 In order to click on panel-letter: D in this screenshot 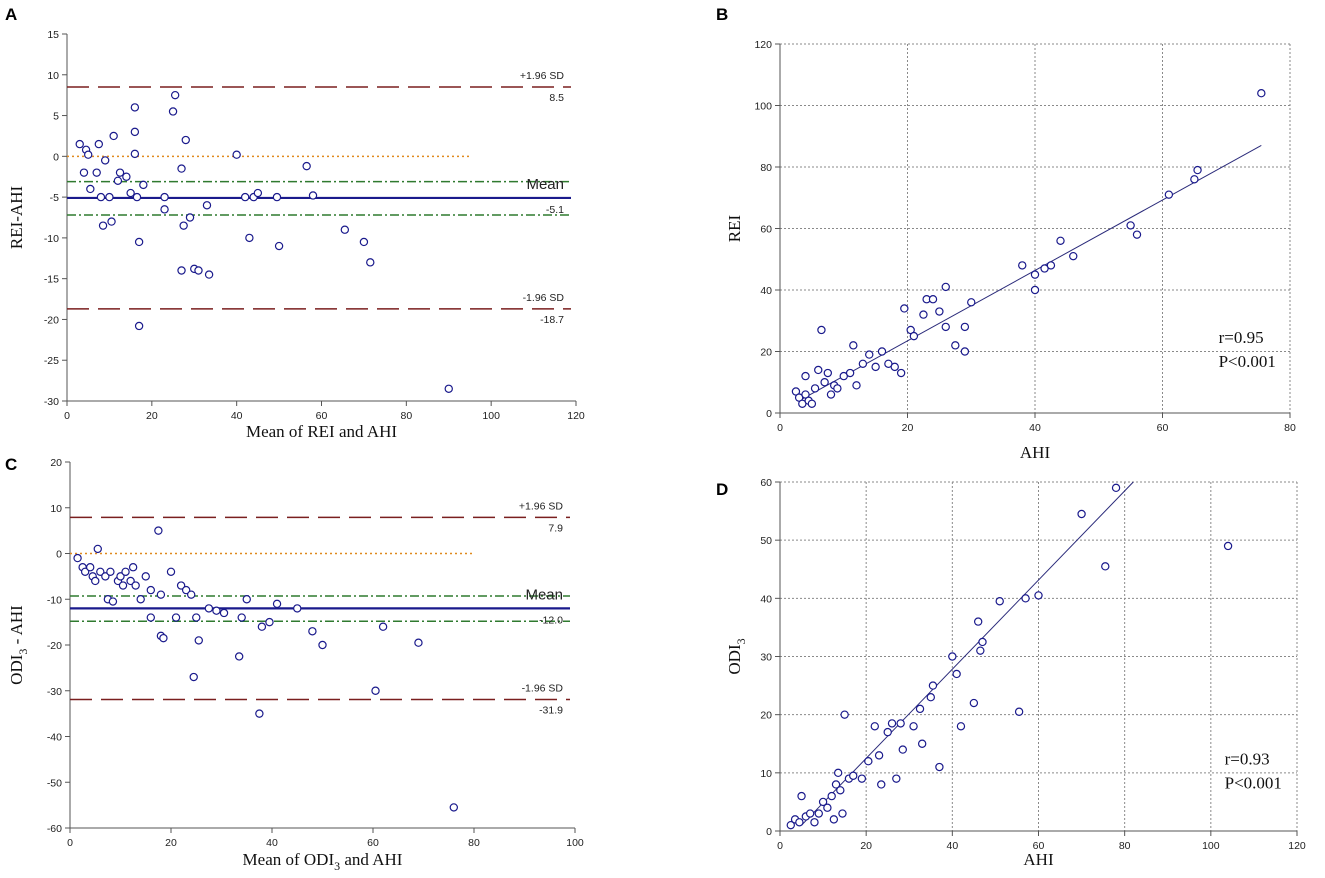, I will do `click(722, 489)`.